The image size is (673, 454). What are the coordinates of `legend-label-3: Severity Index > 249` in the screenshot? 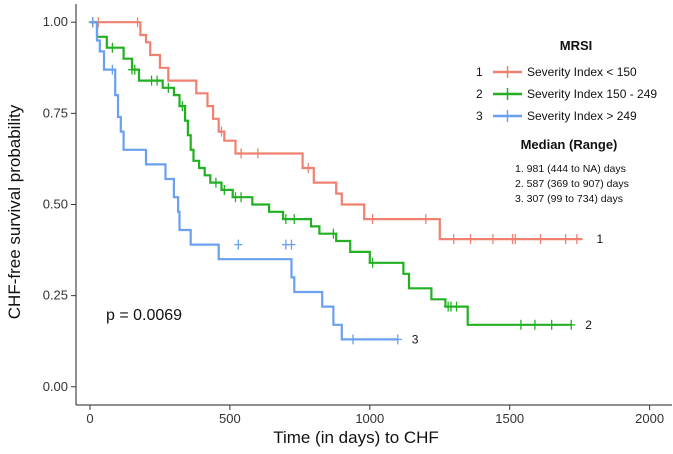 It's located at (582, 116).